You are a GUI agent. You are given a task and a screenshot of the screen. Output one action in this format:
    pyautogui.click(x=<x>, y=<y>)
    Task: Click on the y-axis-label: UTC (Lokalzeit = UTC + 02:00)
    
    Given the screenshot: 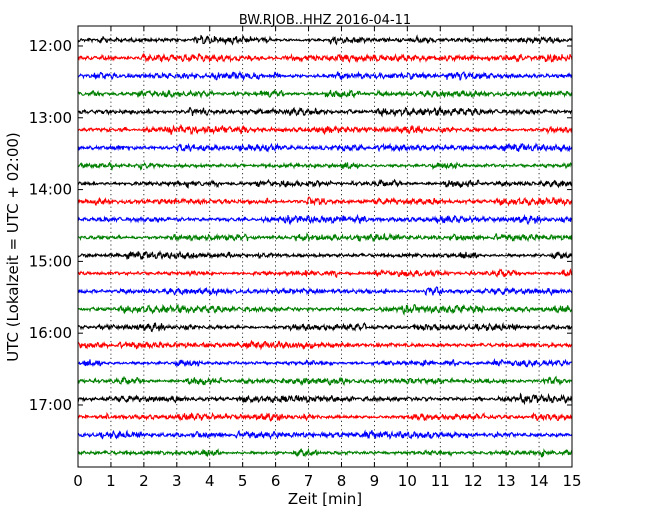 What is the action you would take?
    pyautogui.click(x=13, y=247)
    